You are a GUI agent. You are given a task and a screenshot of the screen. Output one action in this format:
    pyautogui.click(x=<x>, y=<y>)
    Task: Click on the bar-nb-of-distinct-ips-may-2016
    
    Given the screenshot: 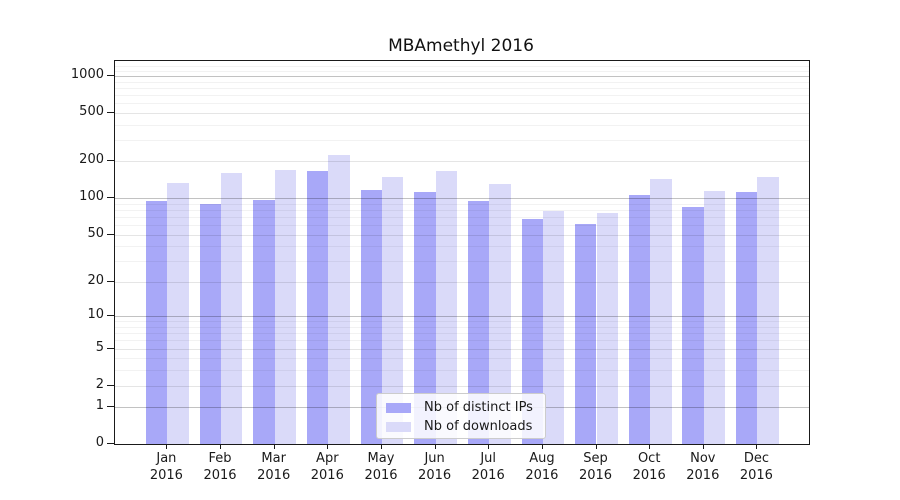 What is the action you would take?
    pyautogui.click(x=371, y=316)
    